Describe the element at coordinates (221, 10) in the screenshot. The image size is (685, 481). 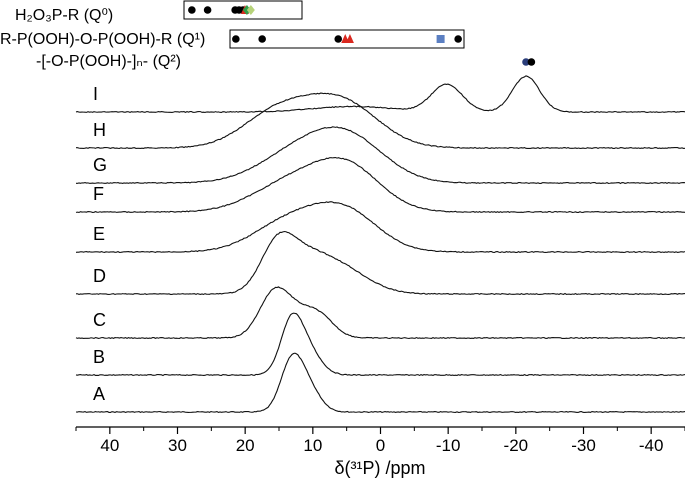
I see `q0-markers` at that location.